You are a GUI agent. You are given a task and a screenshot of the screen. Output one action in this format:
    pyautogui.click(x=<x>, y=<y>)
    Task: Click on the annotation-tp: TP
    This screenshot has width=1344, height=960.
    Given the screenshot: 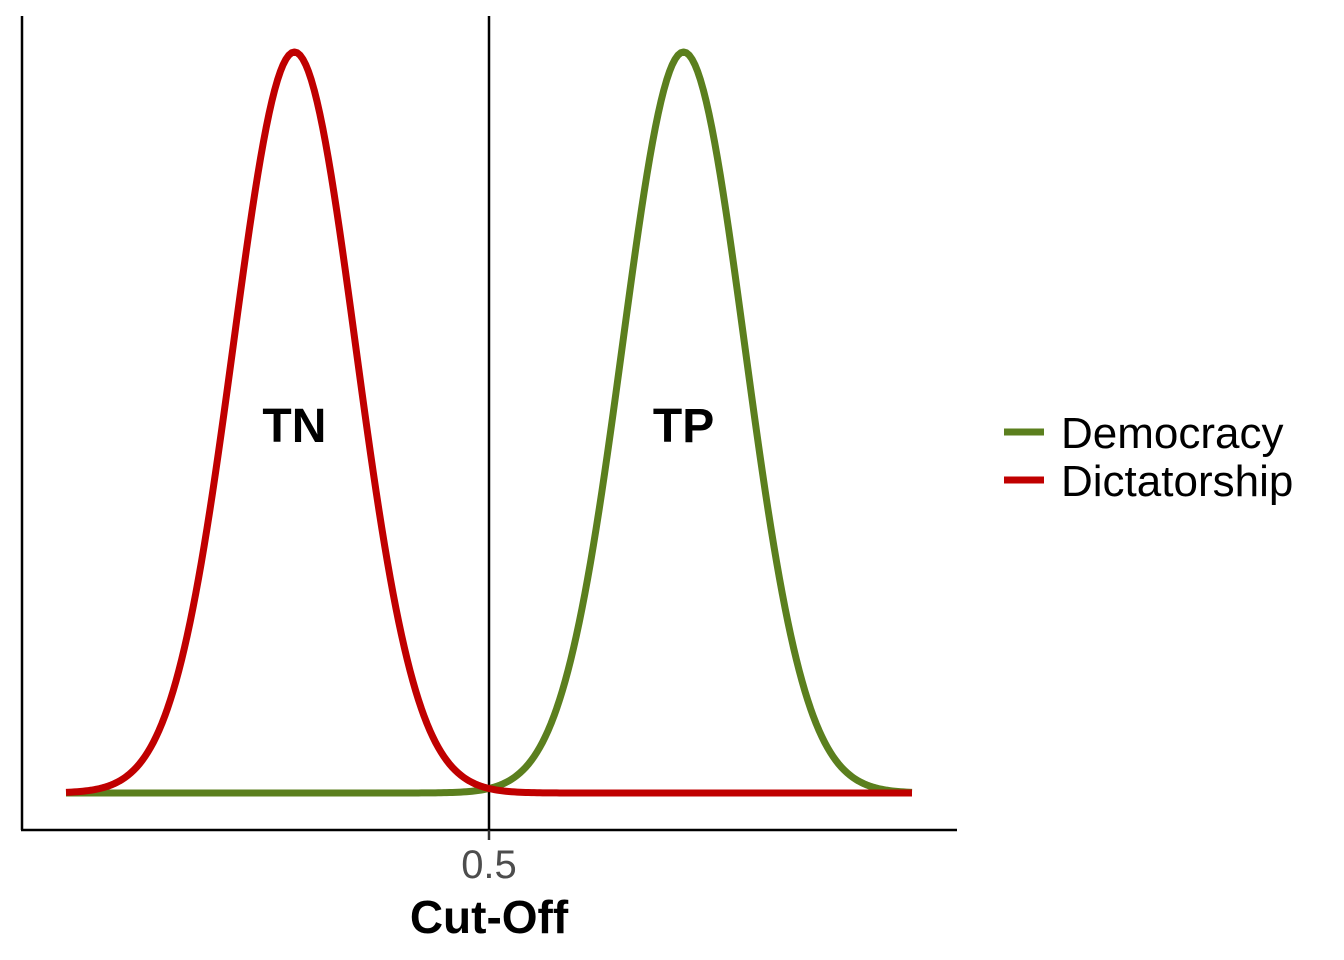 What is the action you would take?
    pyautogui.click(x=683, y=426)
    